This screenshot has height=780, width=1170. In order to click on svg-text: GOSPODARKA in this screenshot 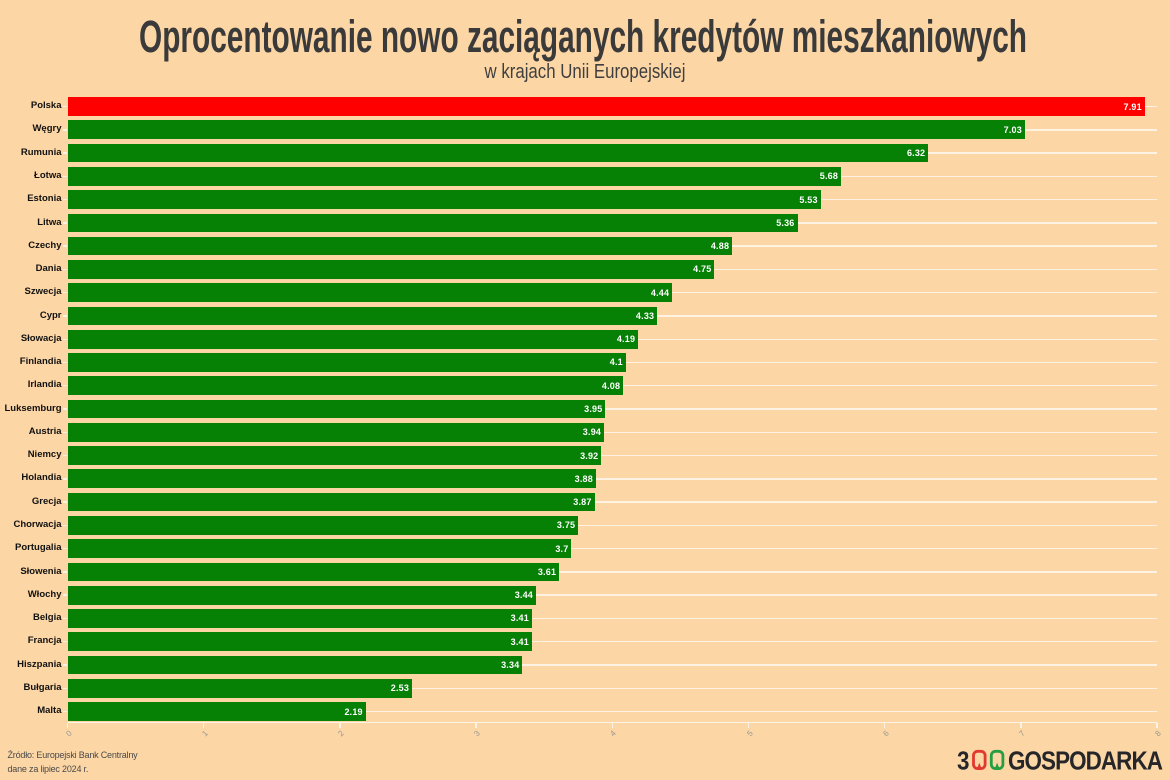, I will do `click(1085, 760)`.